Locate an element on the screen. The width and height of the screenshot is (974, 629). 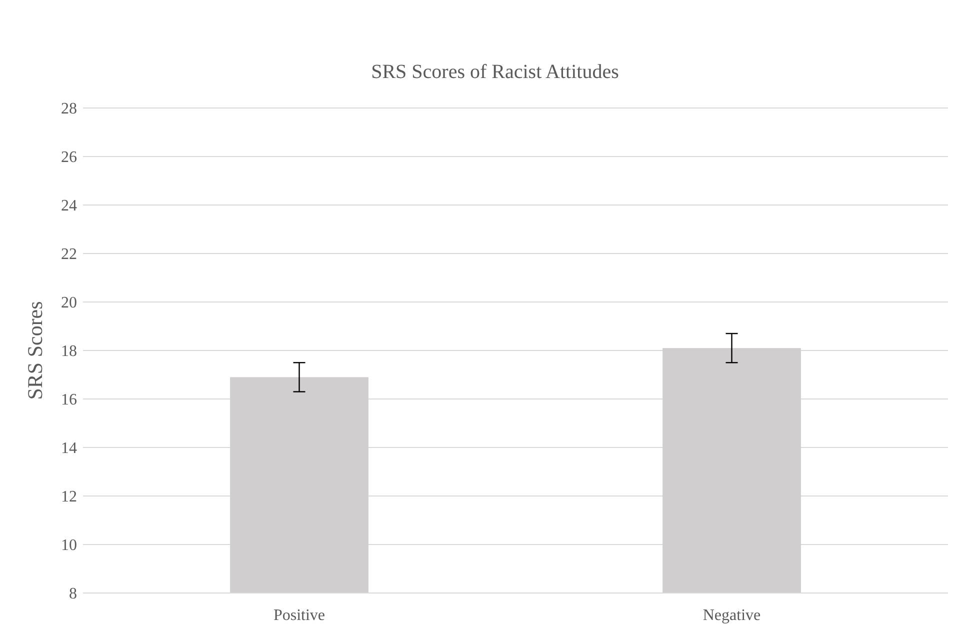
y-tick-label: 24 is located at coordinates (69, 206).